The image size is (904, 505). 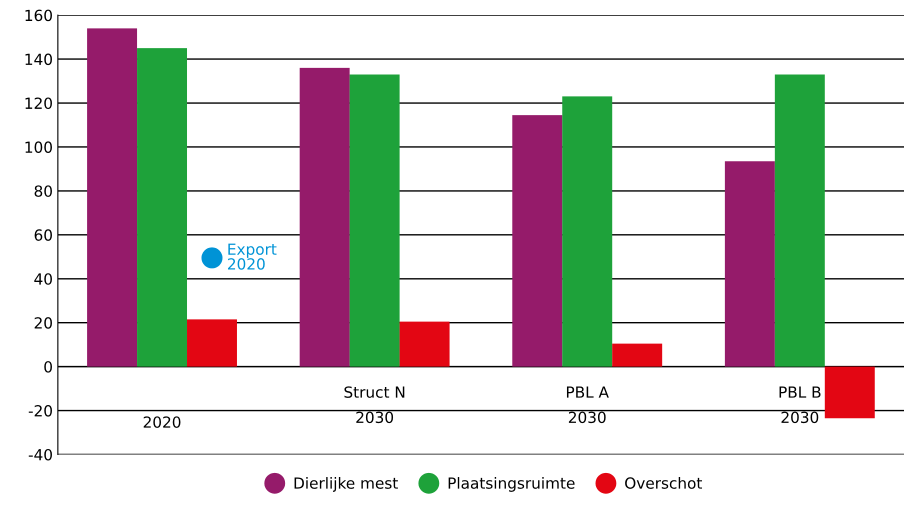 What do you see at coordinates (39, 16) in the screenshot?
I see `y-tick-label: 160` at bounding box center [39, 16].